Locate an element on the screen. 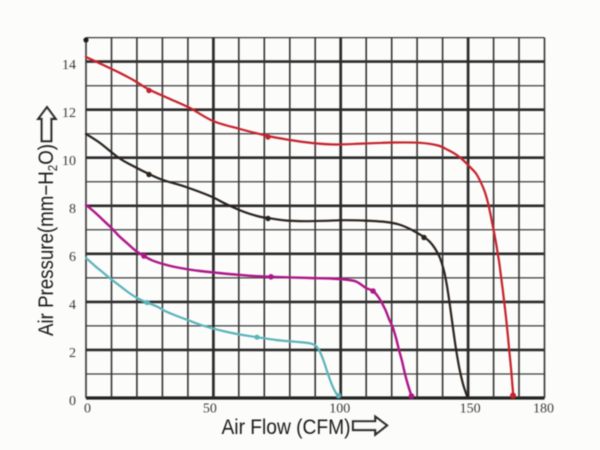 The width and height of the screenshot is (600, 450). svg-text: 180 is located at coordinates (543, 409).